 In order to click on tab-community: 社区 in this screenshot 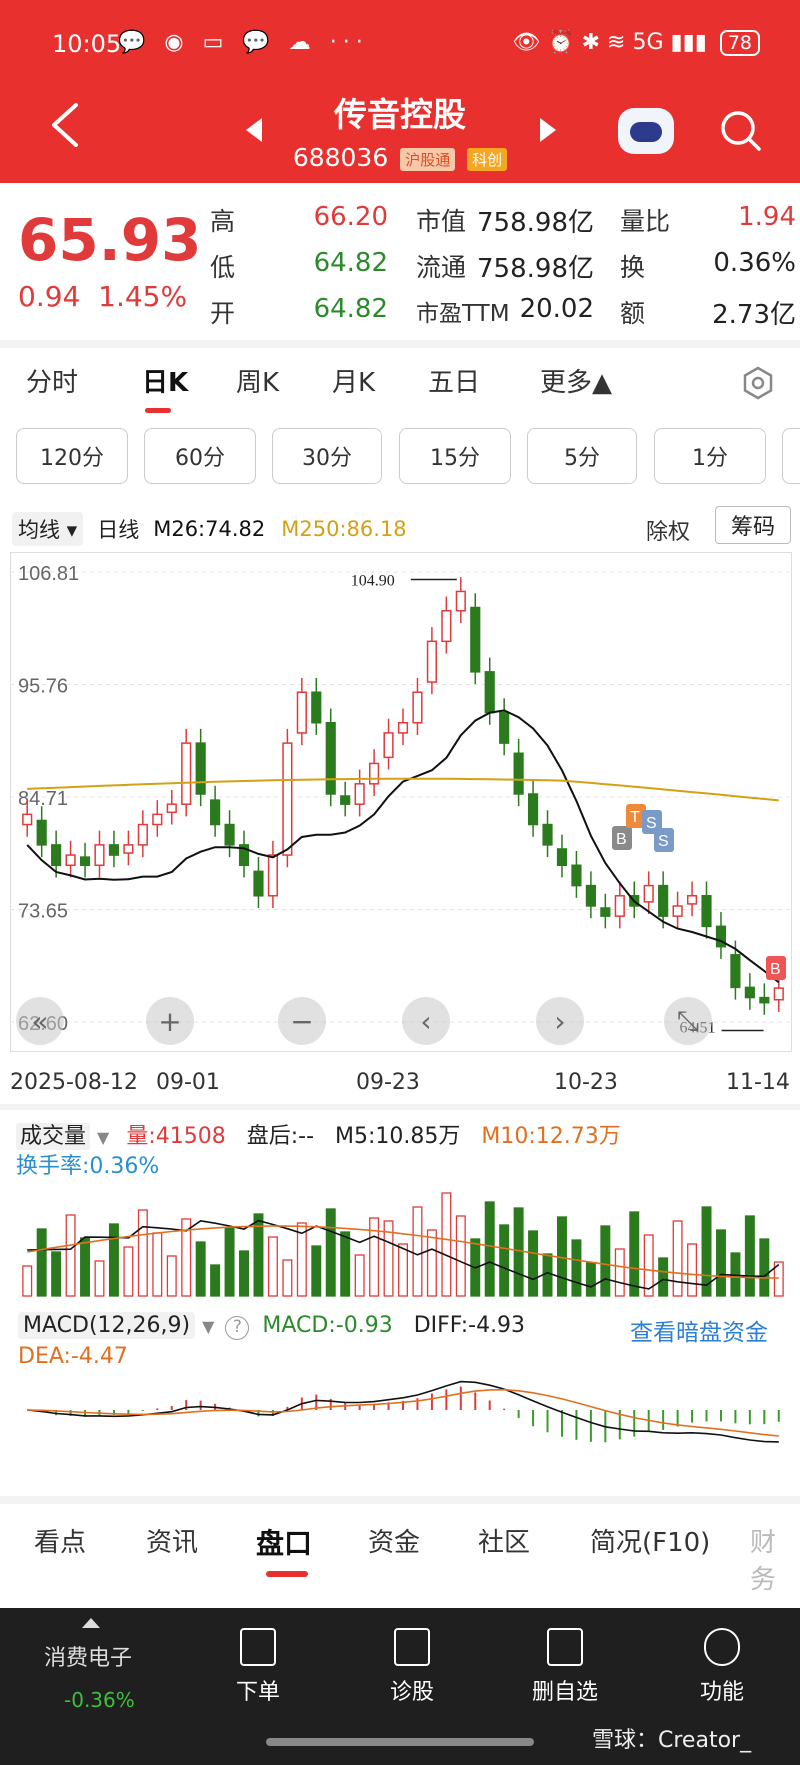, I will do `click(504, 1543)`.